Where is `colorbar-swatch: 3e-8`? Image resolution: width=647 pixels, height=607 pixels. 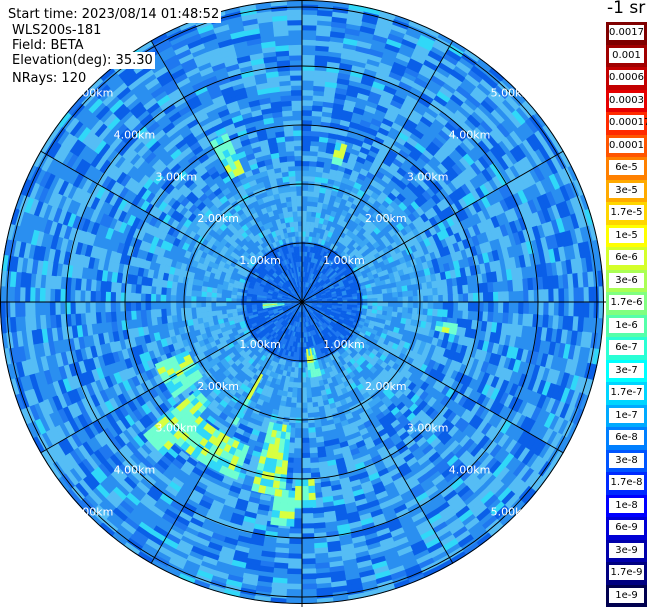 colorbar-swatch: 3e-8 is located at coordinates (626, 460).